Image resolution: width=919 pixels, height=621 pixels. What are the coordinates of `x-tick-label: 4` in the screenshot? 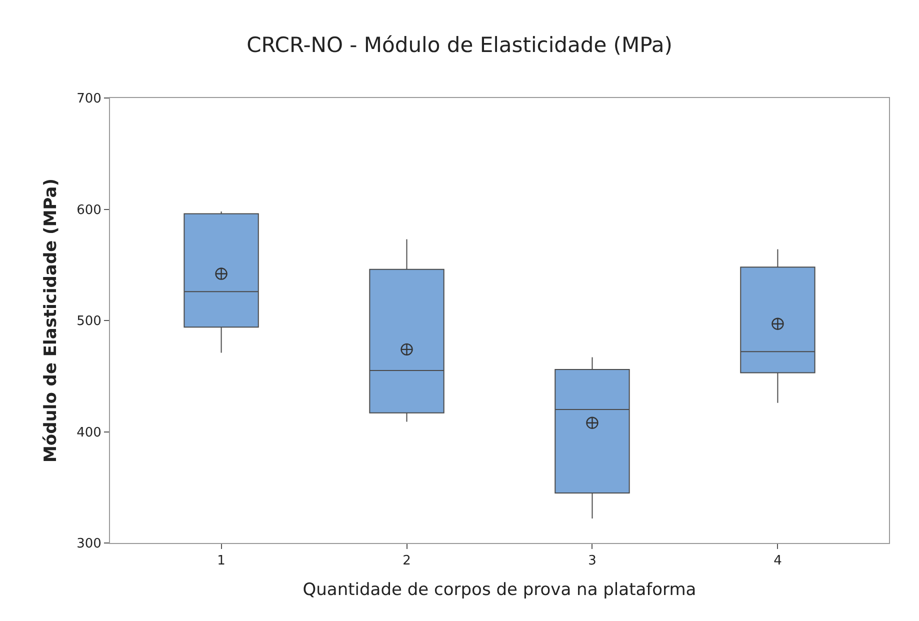 It's located at (778, 561).